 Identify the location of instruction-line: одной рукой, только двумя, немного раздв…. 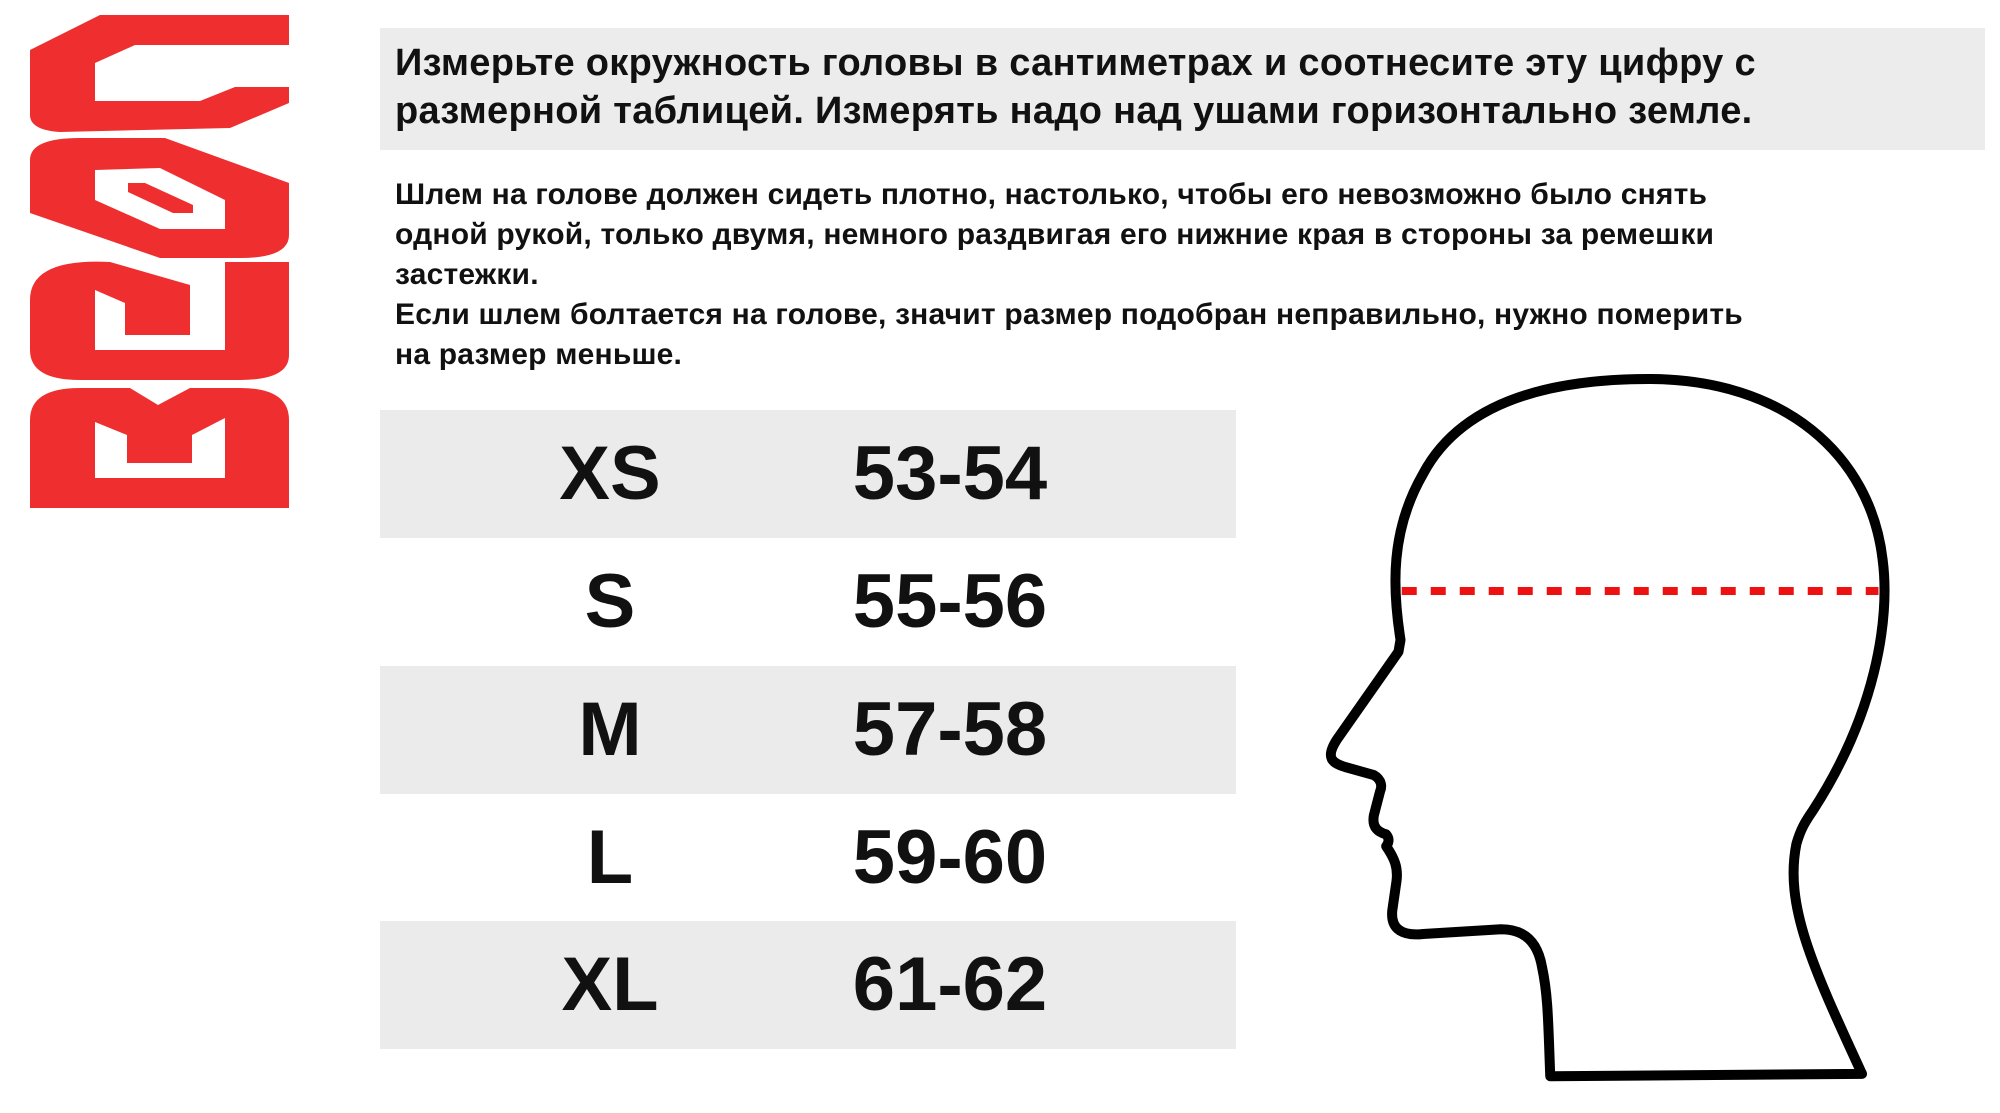
(1055, 234).